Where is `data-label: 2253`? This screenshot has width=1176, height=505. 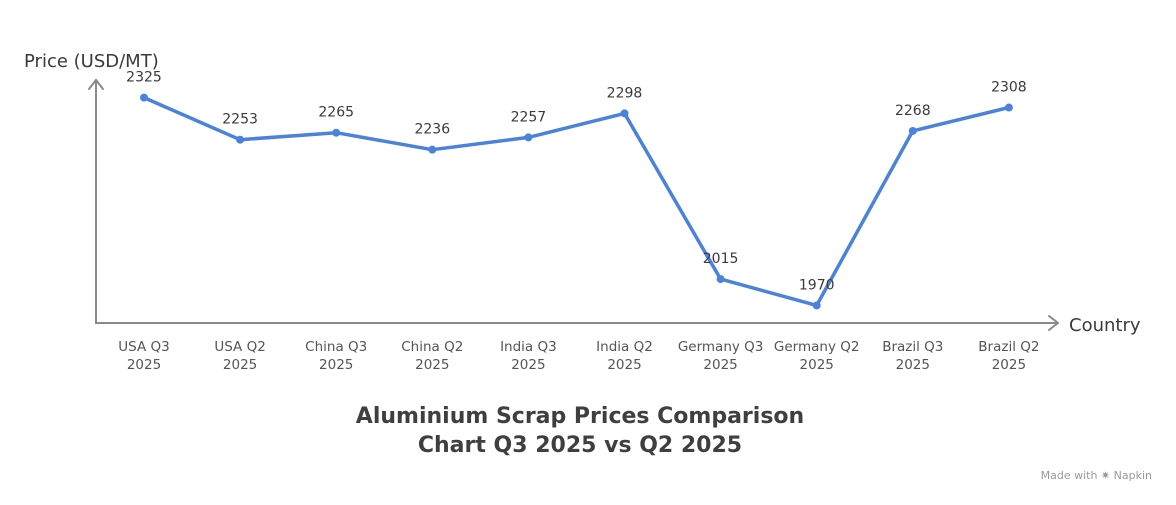
data-label: 2253 is located at coordinates (240, 120).